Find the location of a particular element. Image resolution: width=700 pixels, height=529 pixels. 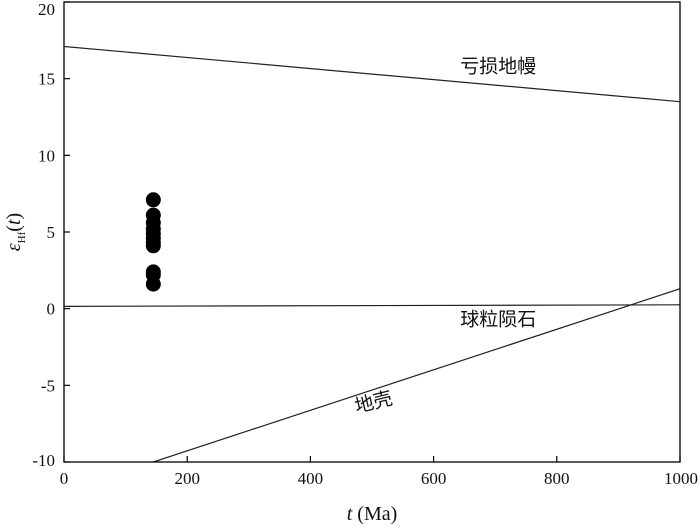

y-tick-label: 0 is located at coordinates (51, 309).